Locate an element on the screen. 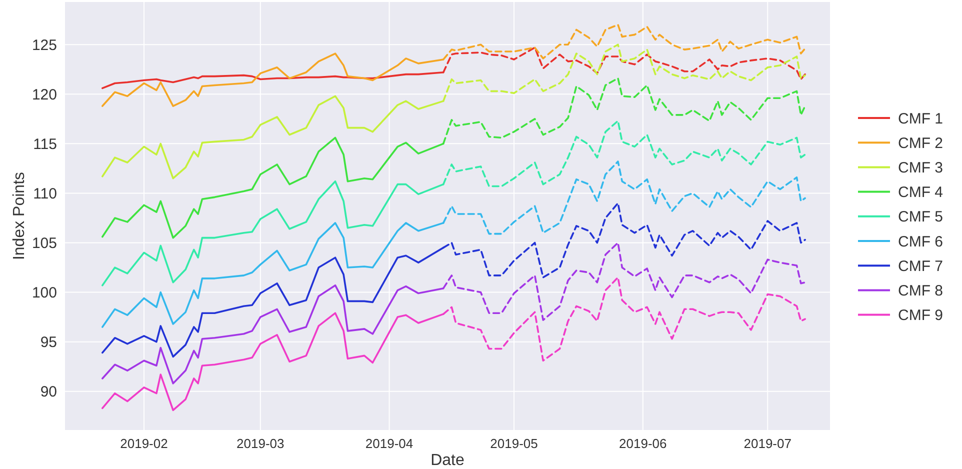  y-tick-label: 115 is located at coordinates (45, 144).